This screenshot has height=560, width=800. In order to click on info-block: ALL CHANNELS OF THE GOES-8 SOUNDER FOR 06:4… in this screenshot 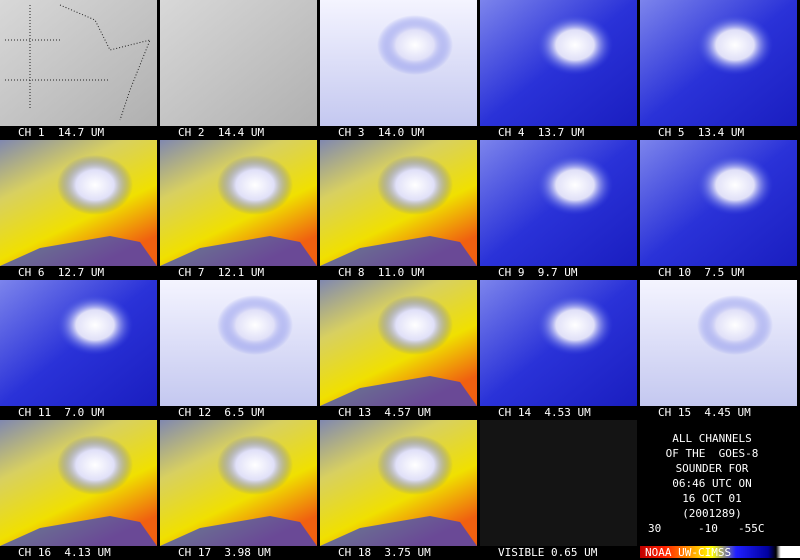, I will do `click(712, 476)`.